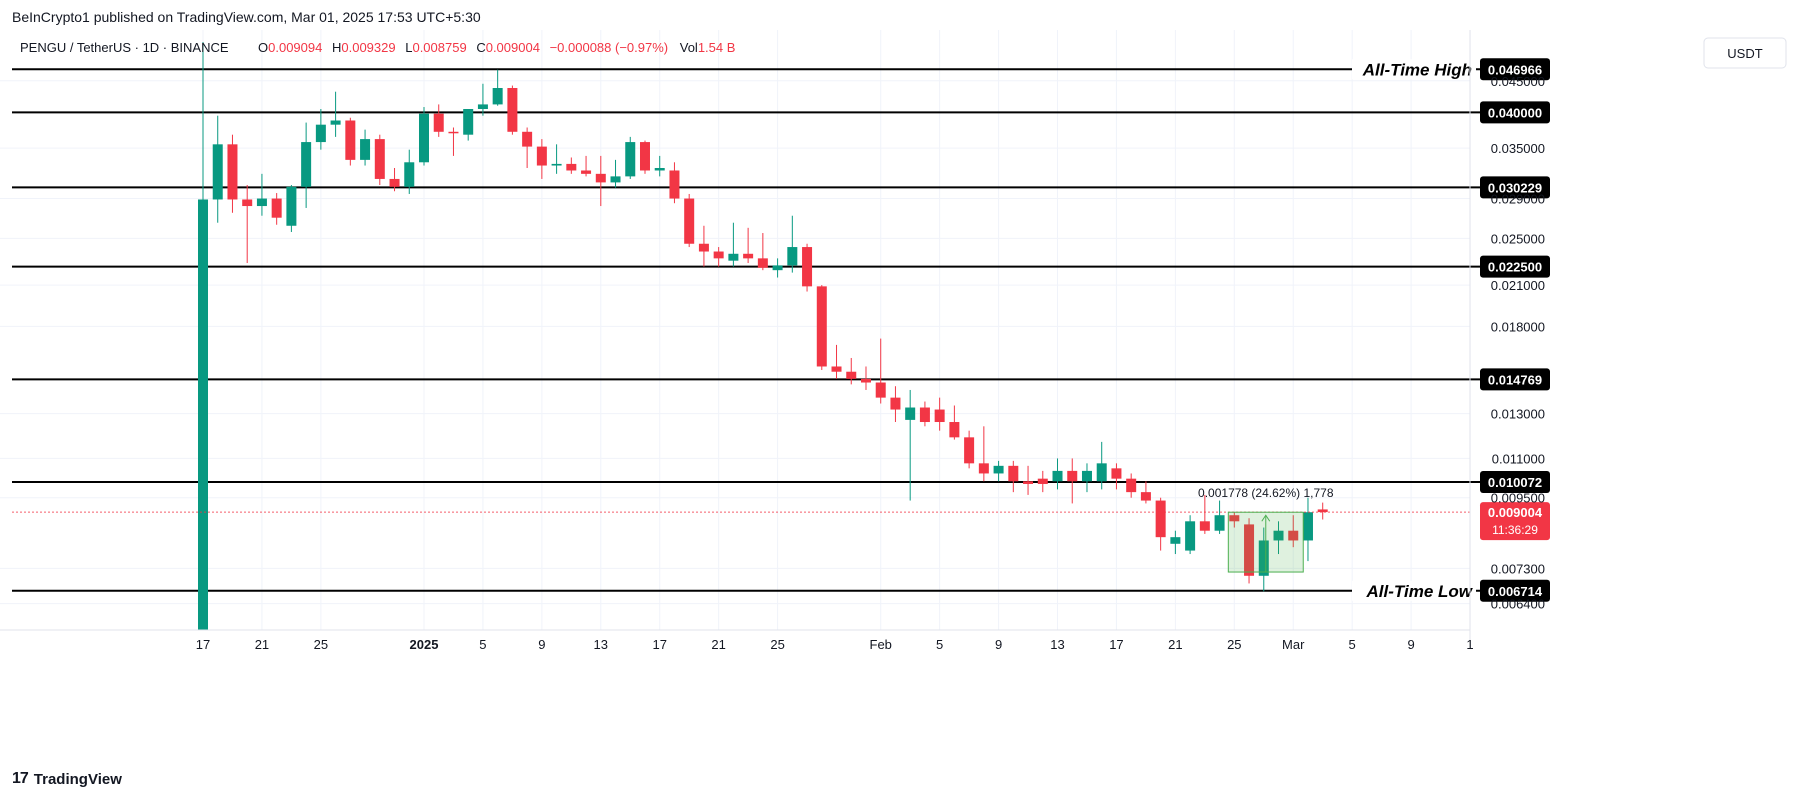 Image resolution: width=1804 pixels, height=803 pixels. What do you see at coordinates (1745, 53) in the screenshot?
I see `currency-button: USDT` at bounding box center [1745, 53].